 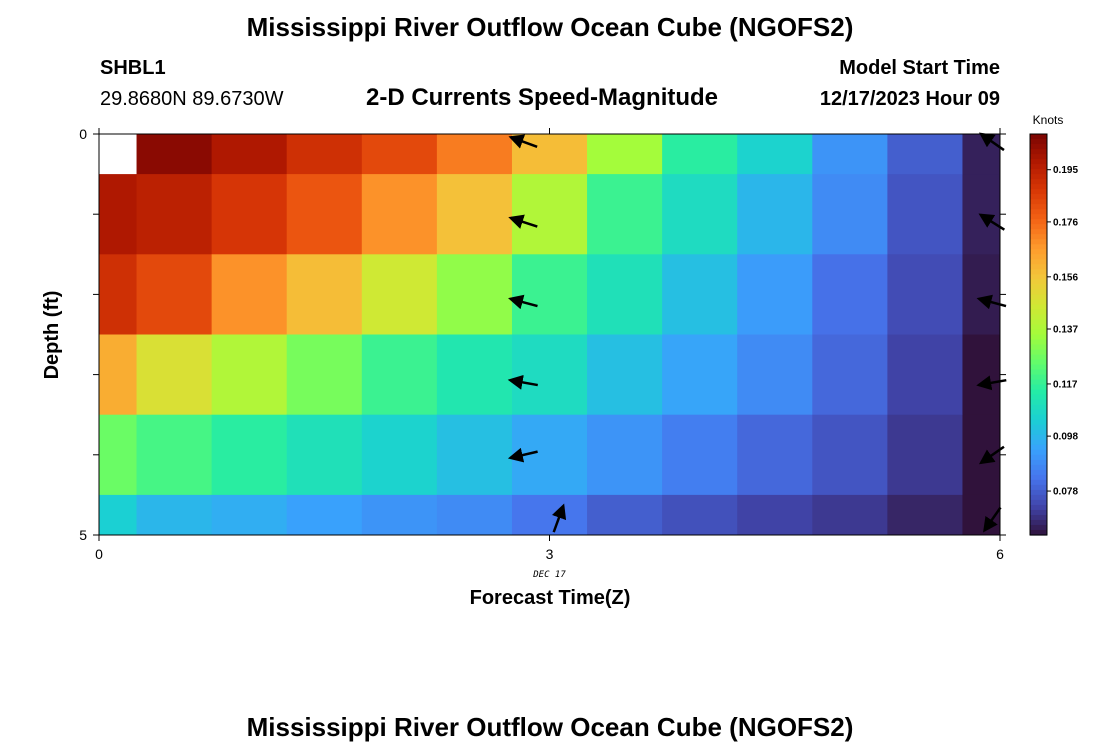 I want to click on colorbar-tick-label: 0.098, so click(x=1065, y=437).